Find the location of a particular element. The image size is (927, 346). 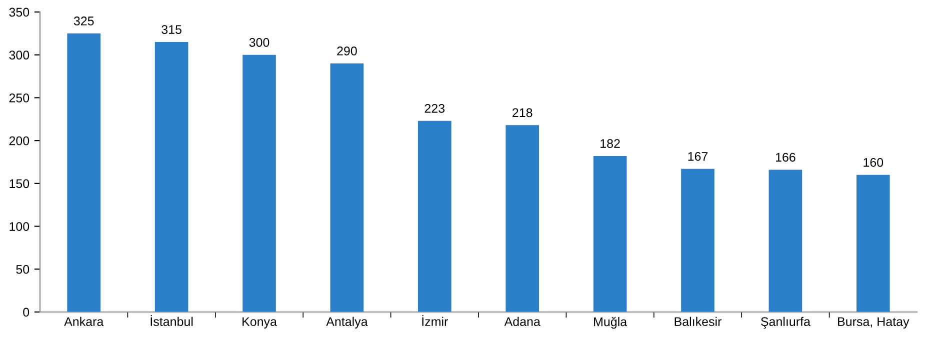

x-tick-label: Antalya is located at coordinates (347, 322).